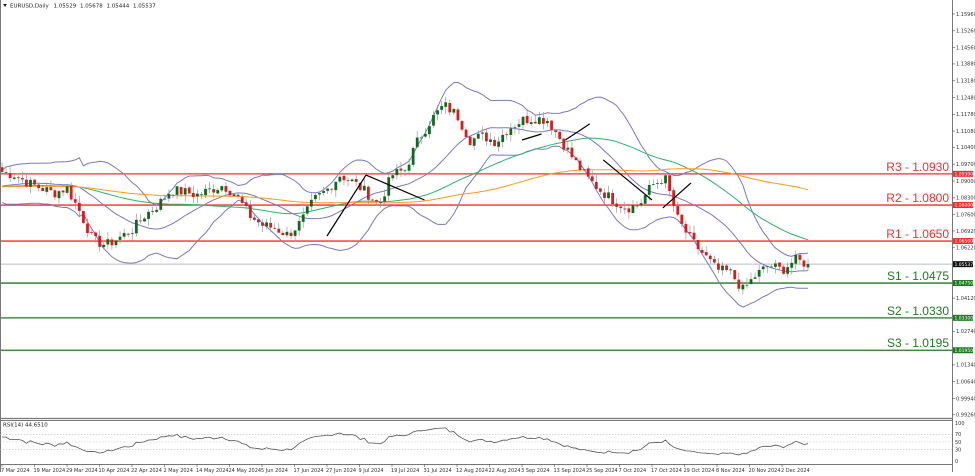 This screenshot has height=476, width=975. Describe the element at coordinates (371, 471) in the screenshot. I see `date-tick-label: 9 Jul 2024` at that location.